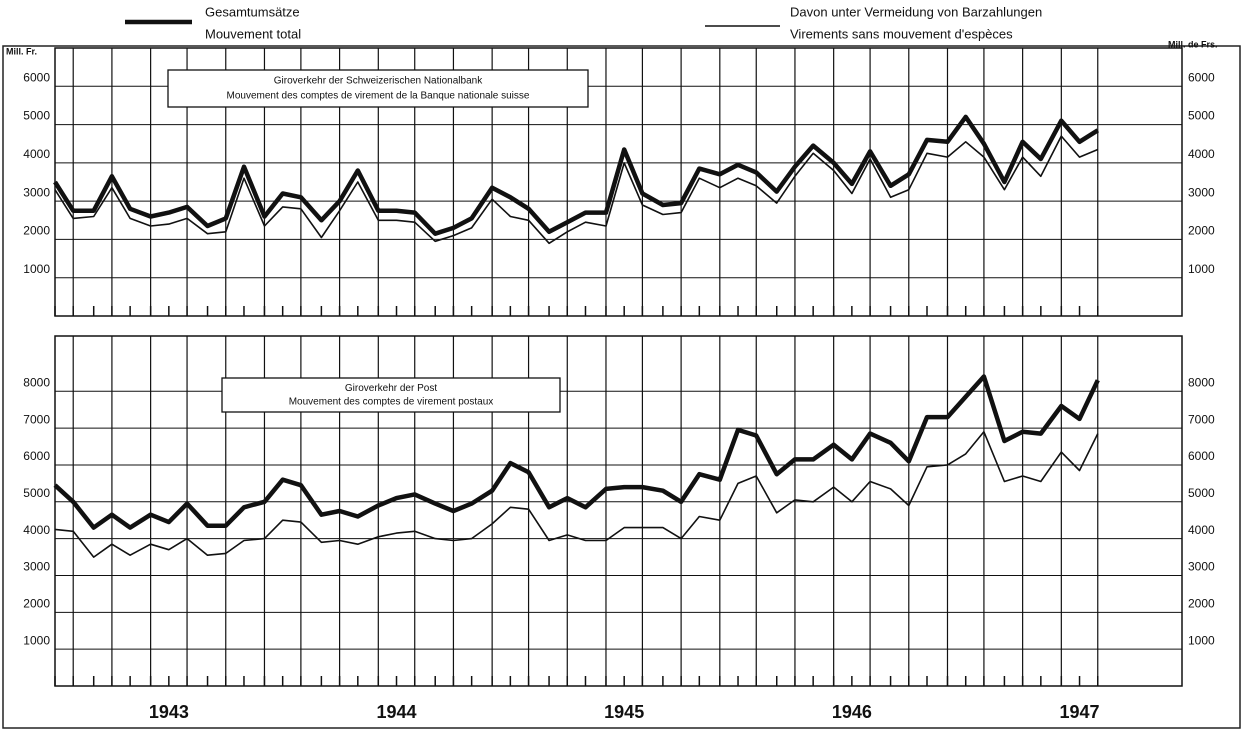 Image resolution: width=1245 pixels, height=736 pixels. Describe the element at coordinates (916, 11) in the screenshot. I see `legend-label: Davon unter Vermeidung von Barzahlungen` at that location.